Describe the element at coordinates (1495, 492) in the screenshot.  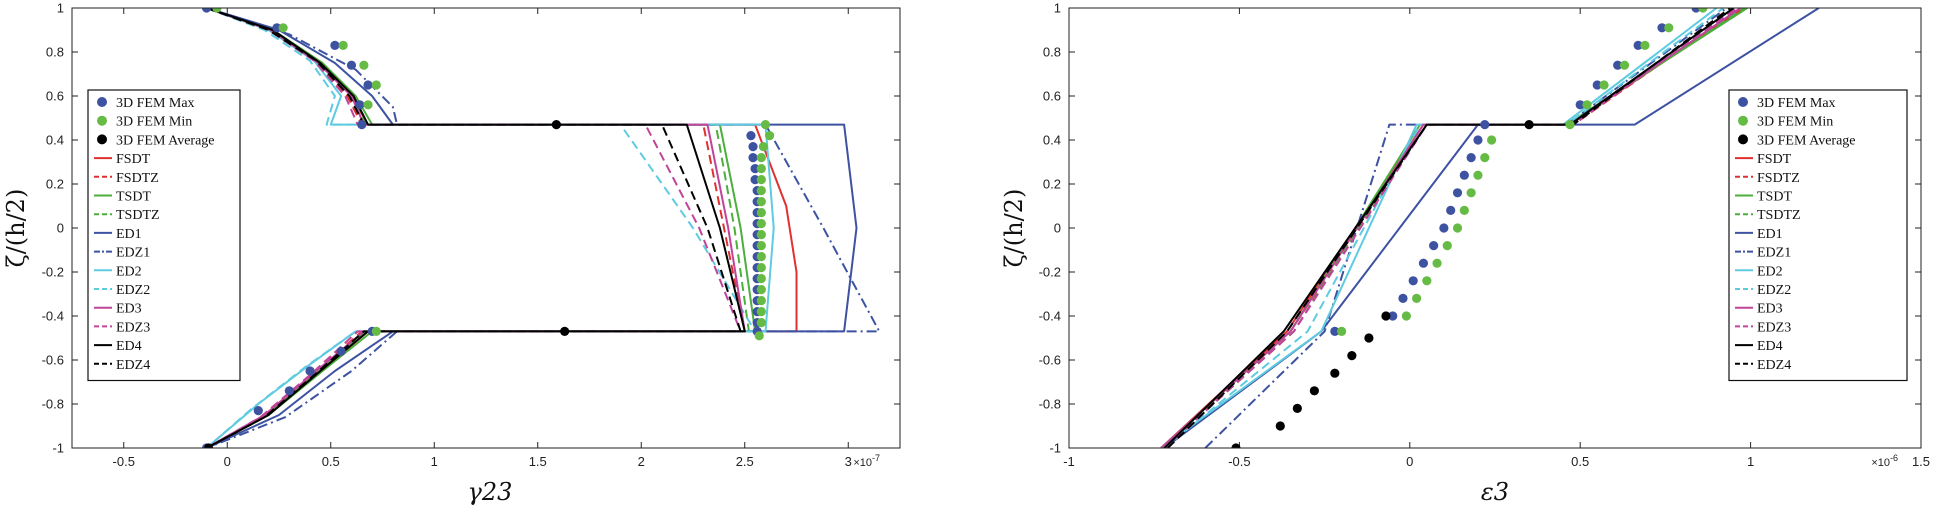
I see `x-axis-label: ε3` at that location.